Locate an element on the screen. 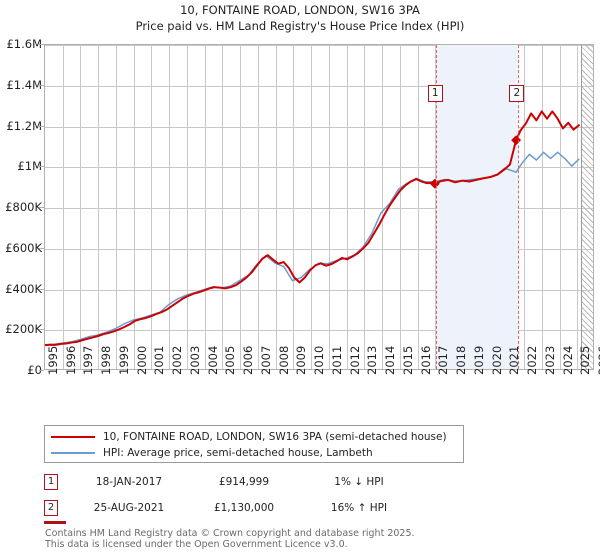  x-axis-tick-label: 2008 is located at coordinates (283, 360).